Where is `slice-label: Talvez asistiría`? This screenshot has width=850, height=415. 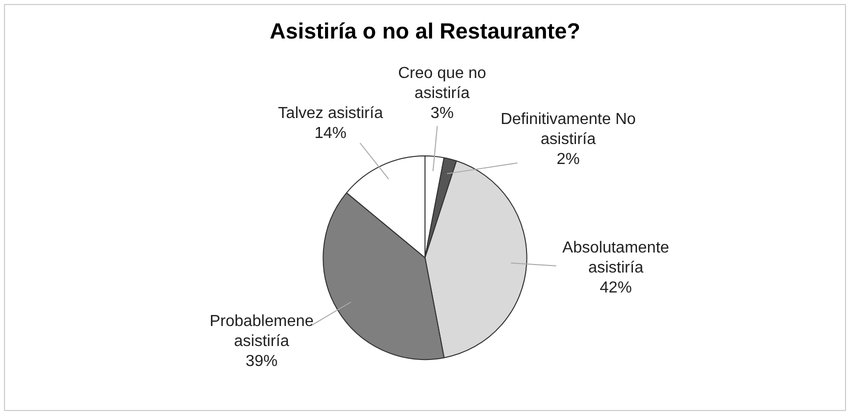 slice-label: Talvez asistiría is located at coordinates (331, 113).